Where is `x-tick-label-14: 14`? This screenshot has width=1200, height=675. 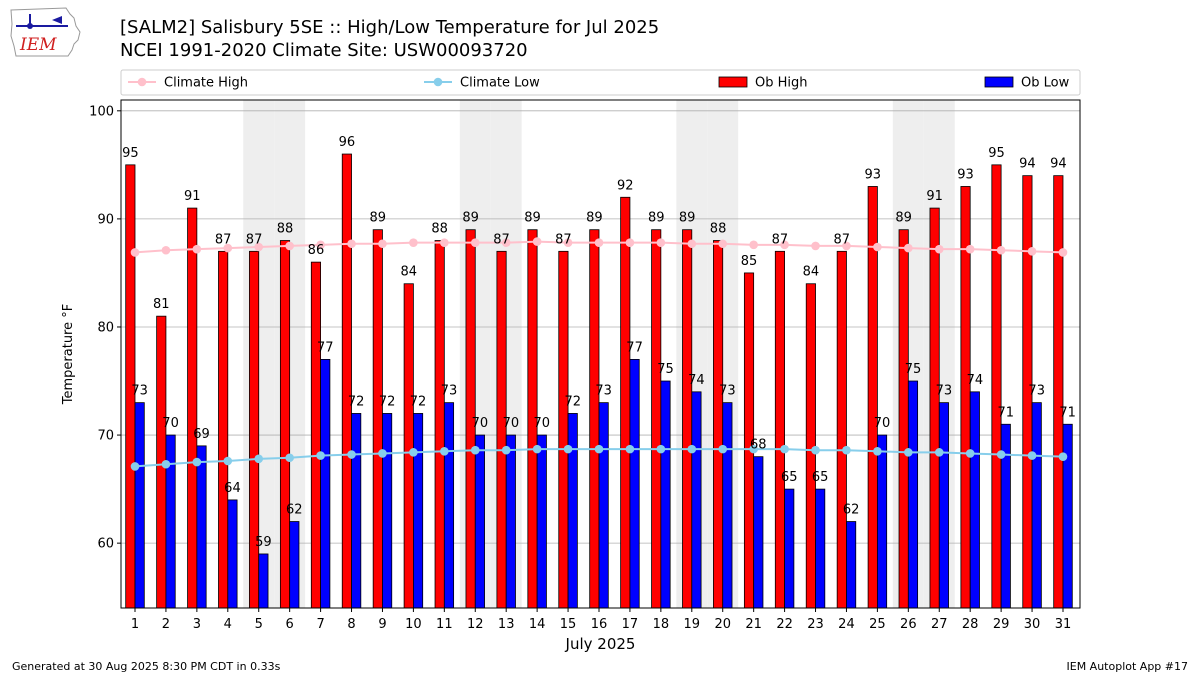 x-tick-label-14: 14 is located at coordinates (537, 624).